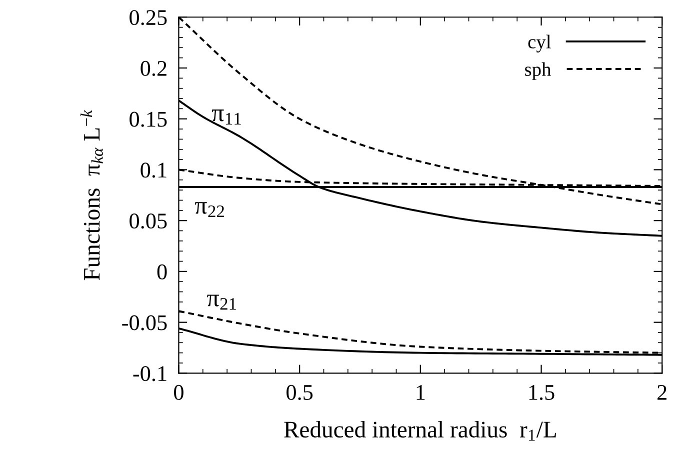  What do you see at coordinates (662, 392) in the screenshot?
I see `x-tick-label: 2` at bounding box center [662, 392].